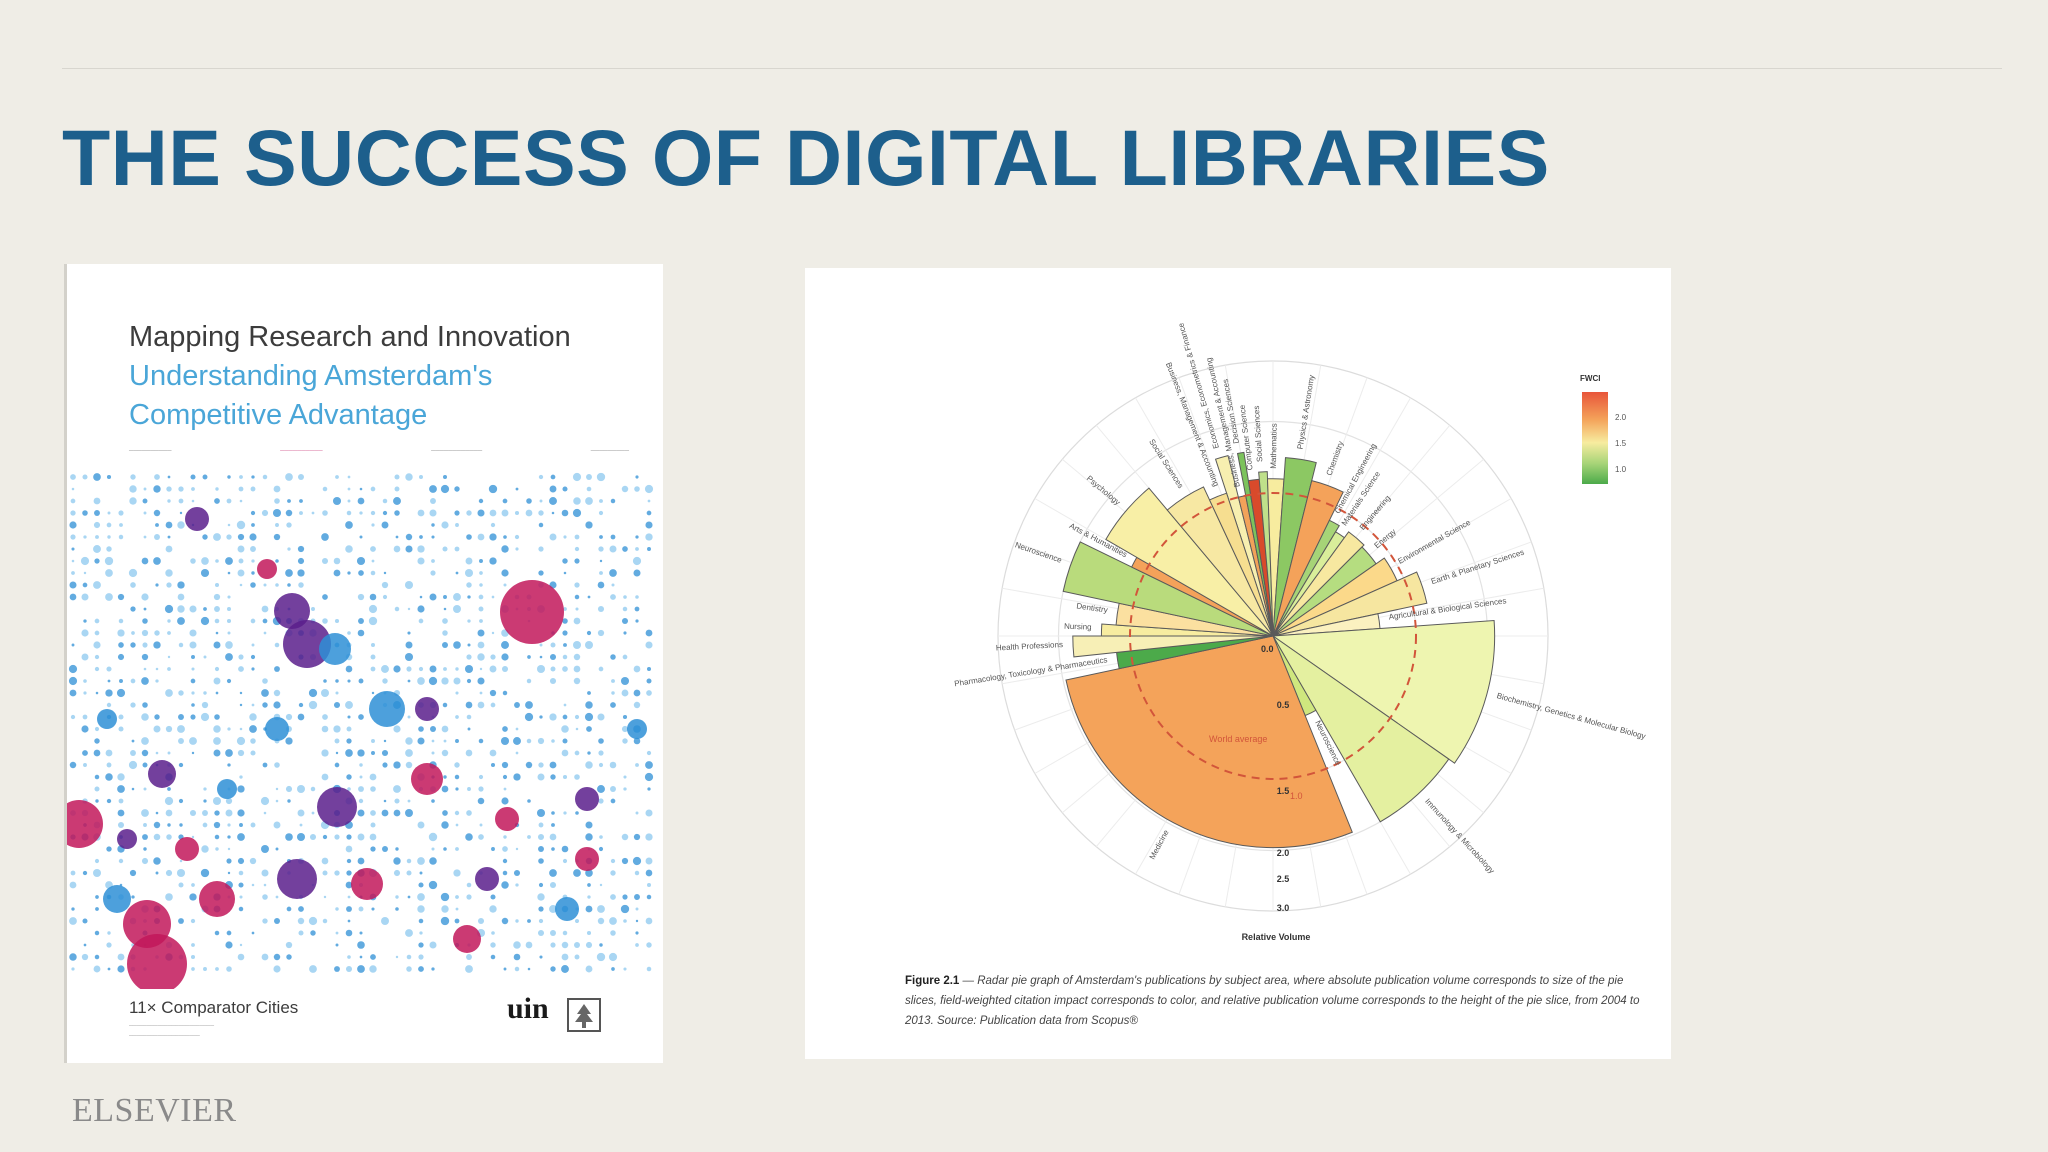 This screenshot has height=1152, width=2048. What do you see at coordinates (154, 1110) in the screenshot?
I see `elsevier-logo: ELSEVIER` at bounding box center [154, 1110].